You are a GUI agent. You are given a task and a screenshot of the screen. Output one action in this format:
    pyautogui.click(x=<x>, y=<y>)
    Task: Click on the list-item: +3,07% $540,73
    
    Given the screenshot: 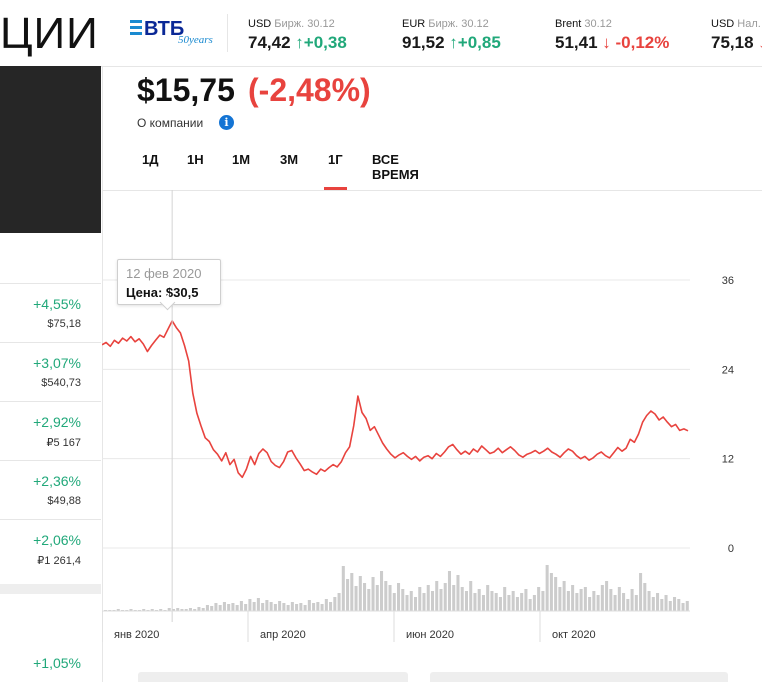 What is the action you would take?
    pyautogui.click(x=50, y=372)
    